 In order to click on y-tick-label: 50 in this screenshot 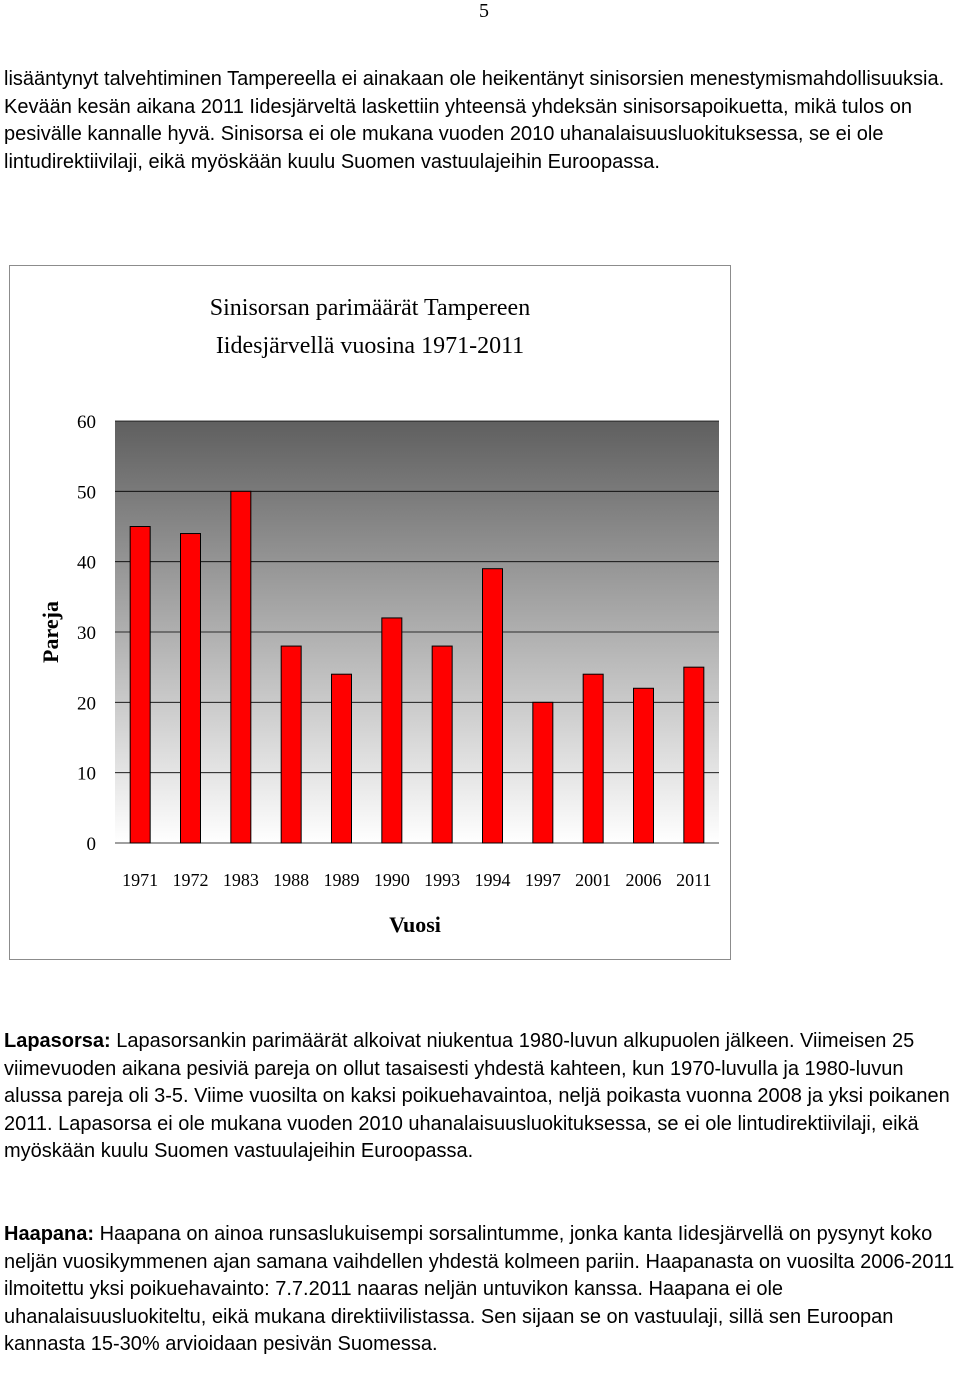, I will do `click(86, 492)`.